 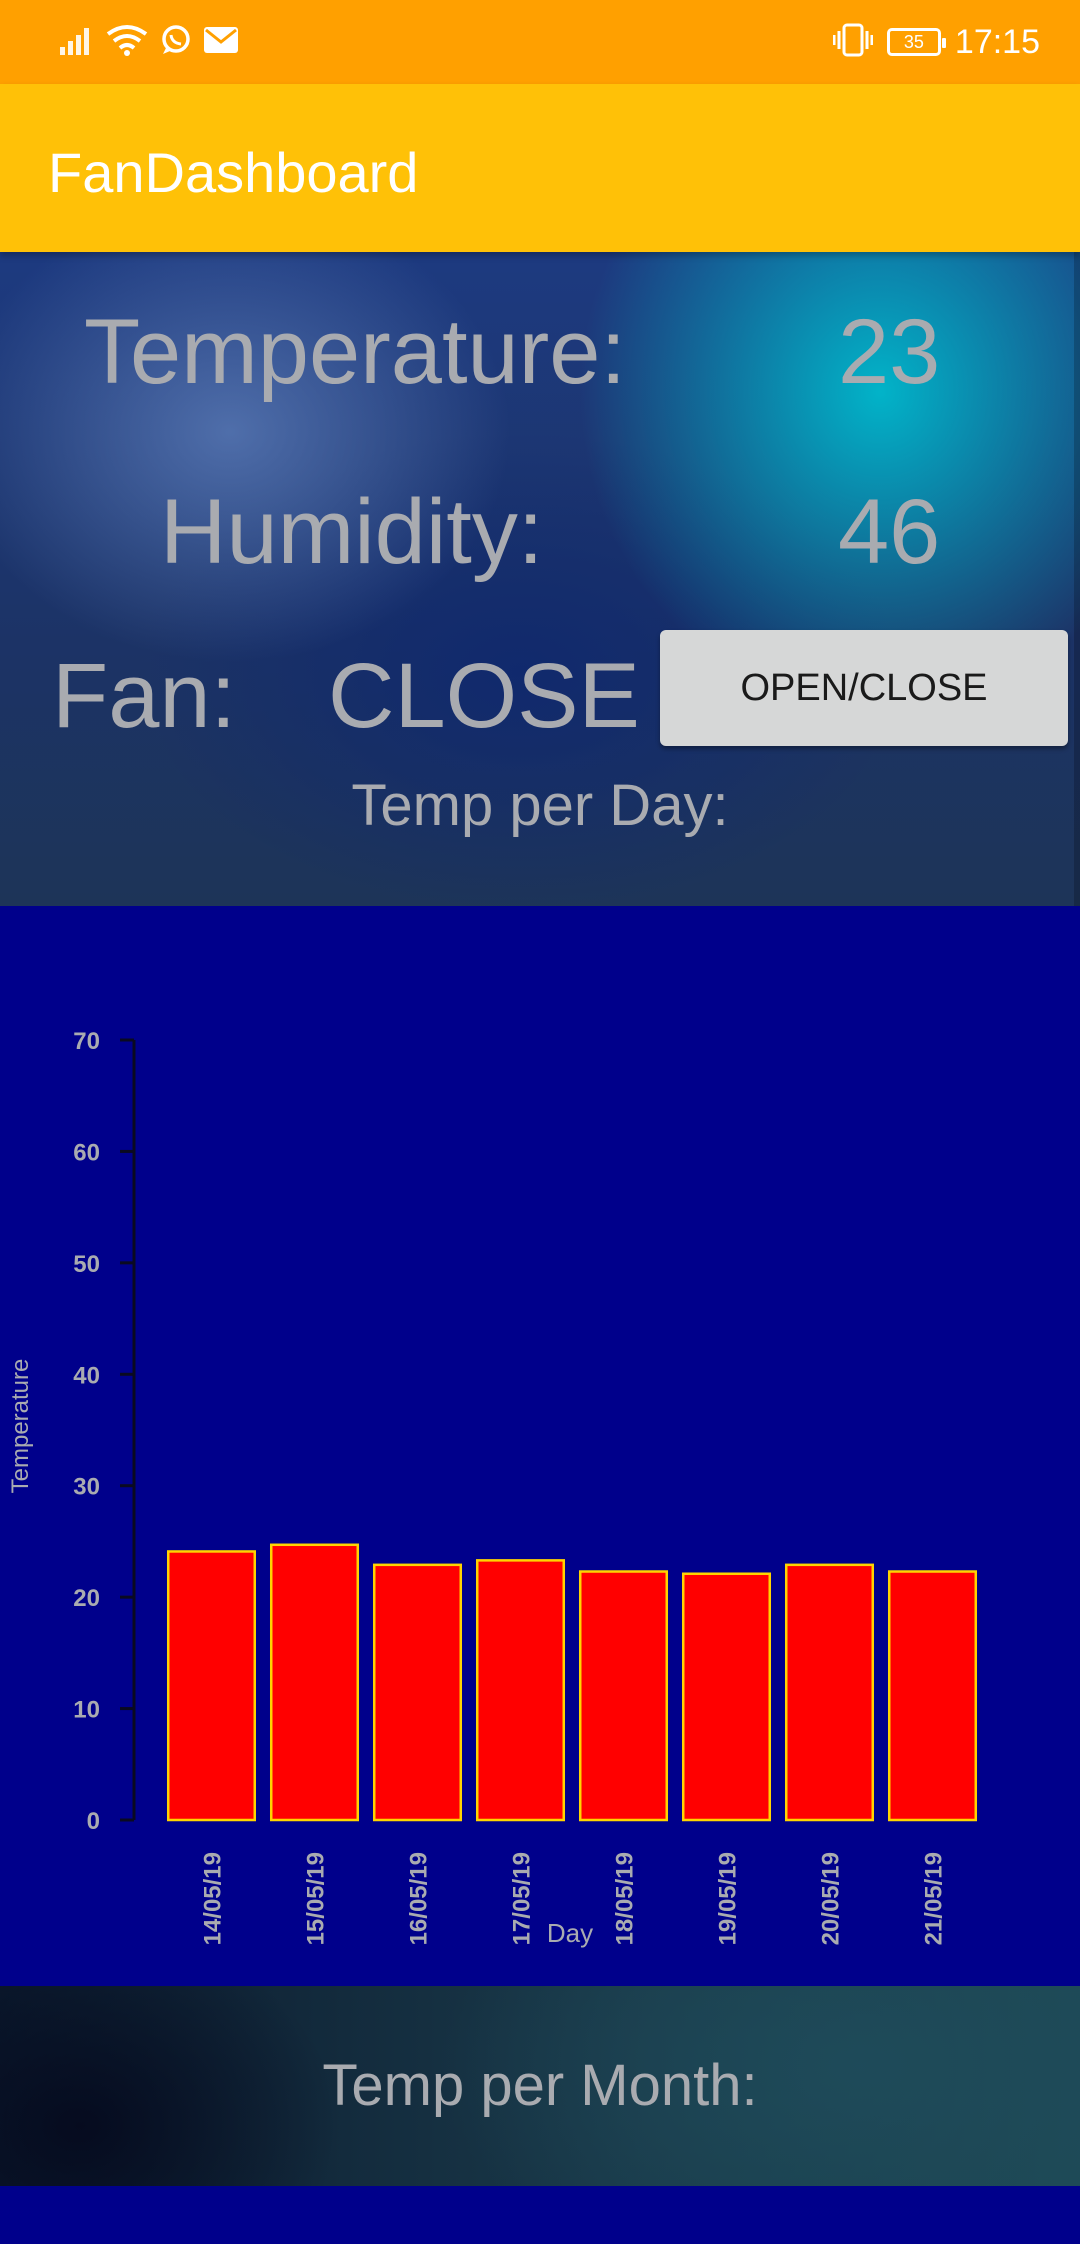 I want to click on battery-icon: 35, so click(x=916, y=42).